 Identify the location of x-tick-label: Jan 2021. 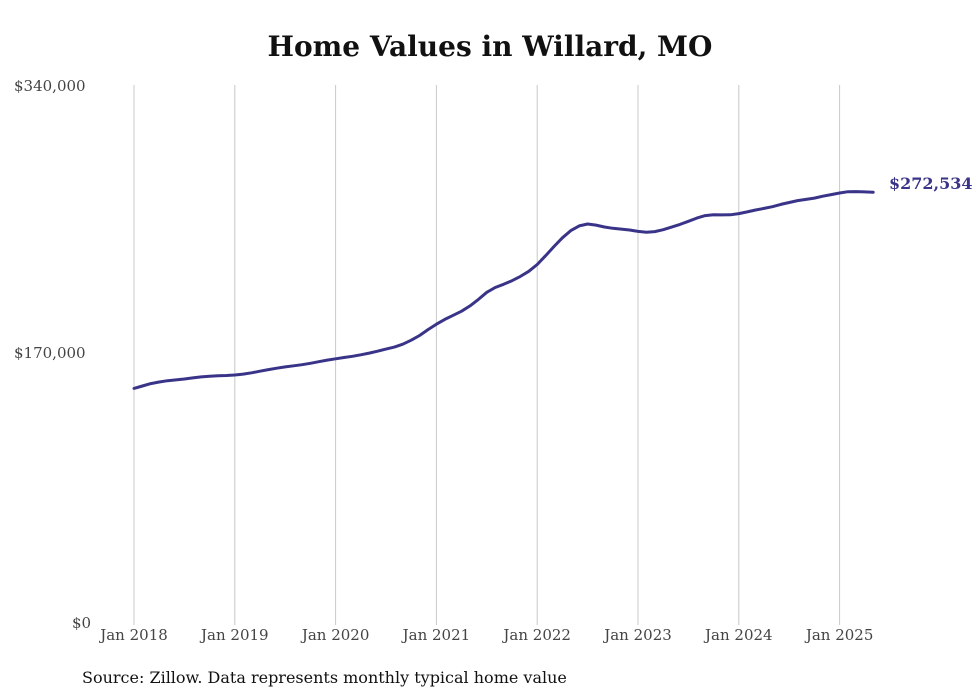
(436, 635).